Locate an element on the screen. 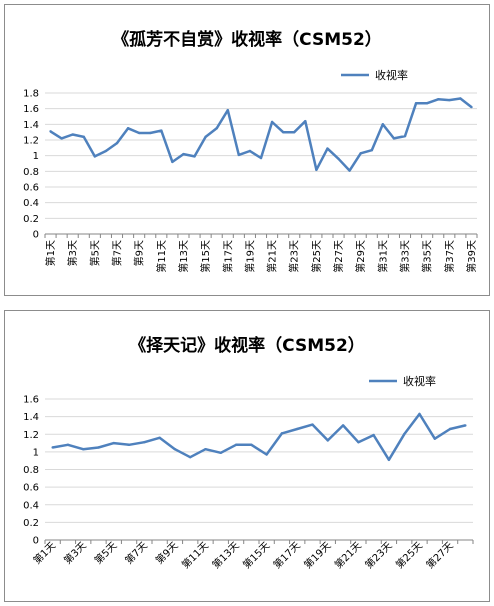 The width and height of the screenshot is (494, 606). y-tick-label: 1.8 is located at coordinates (31, 94).